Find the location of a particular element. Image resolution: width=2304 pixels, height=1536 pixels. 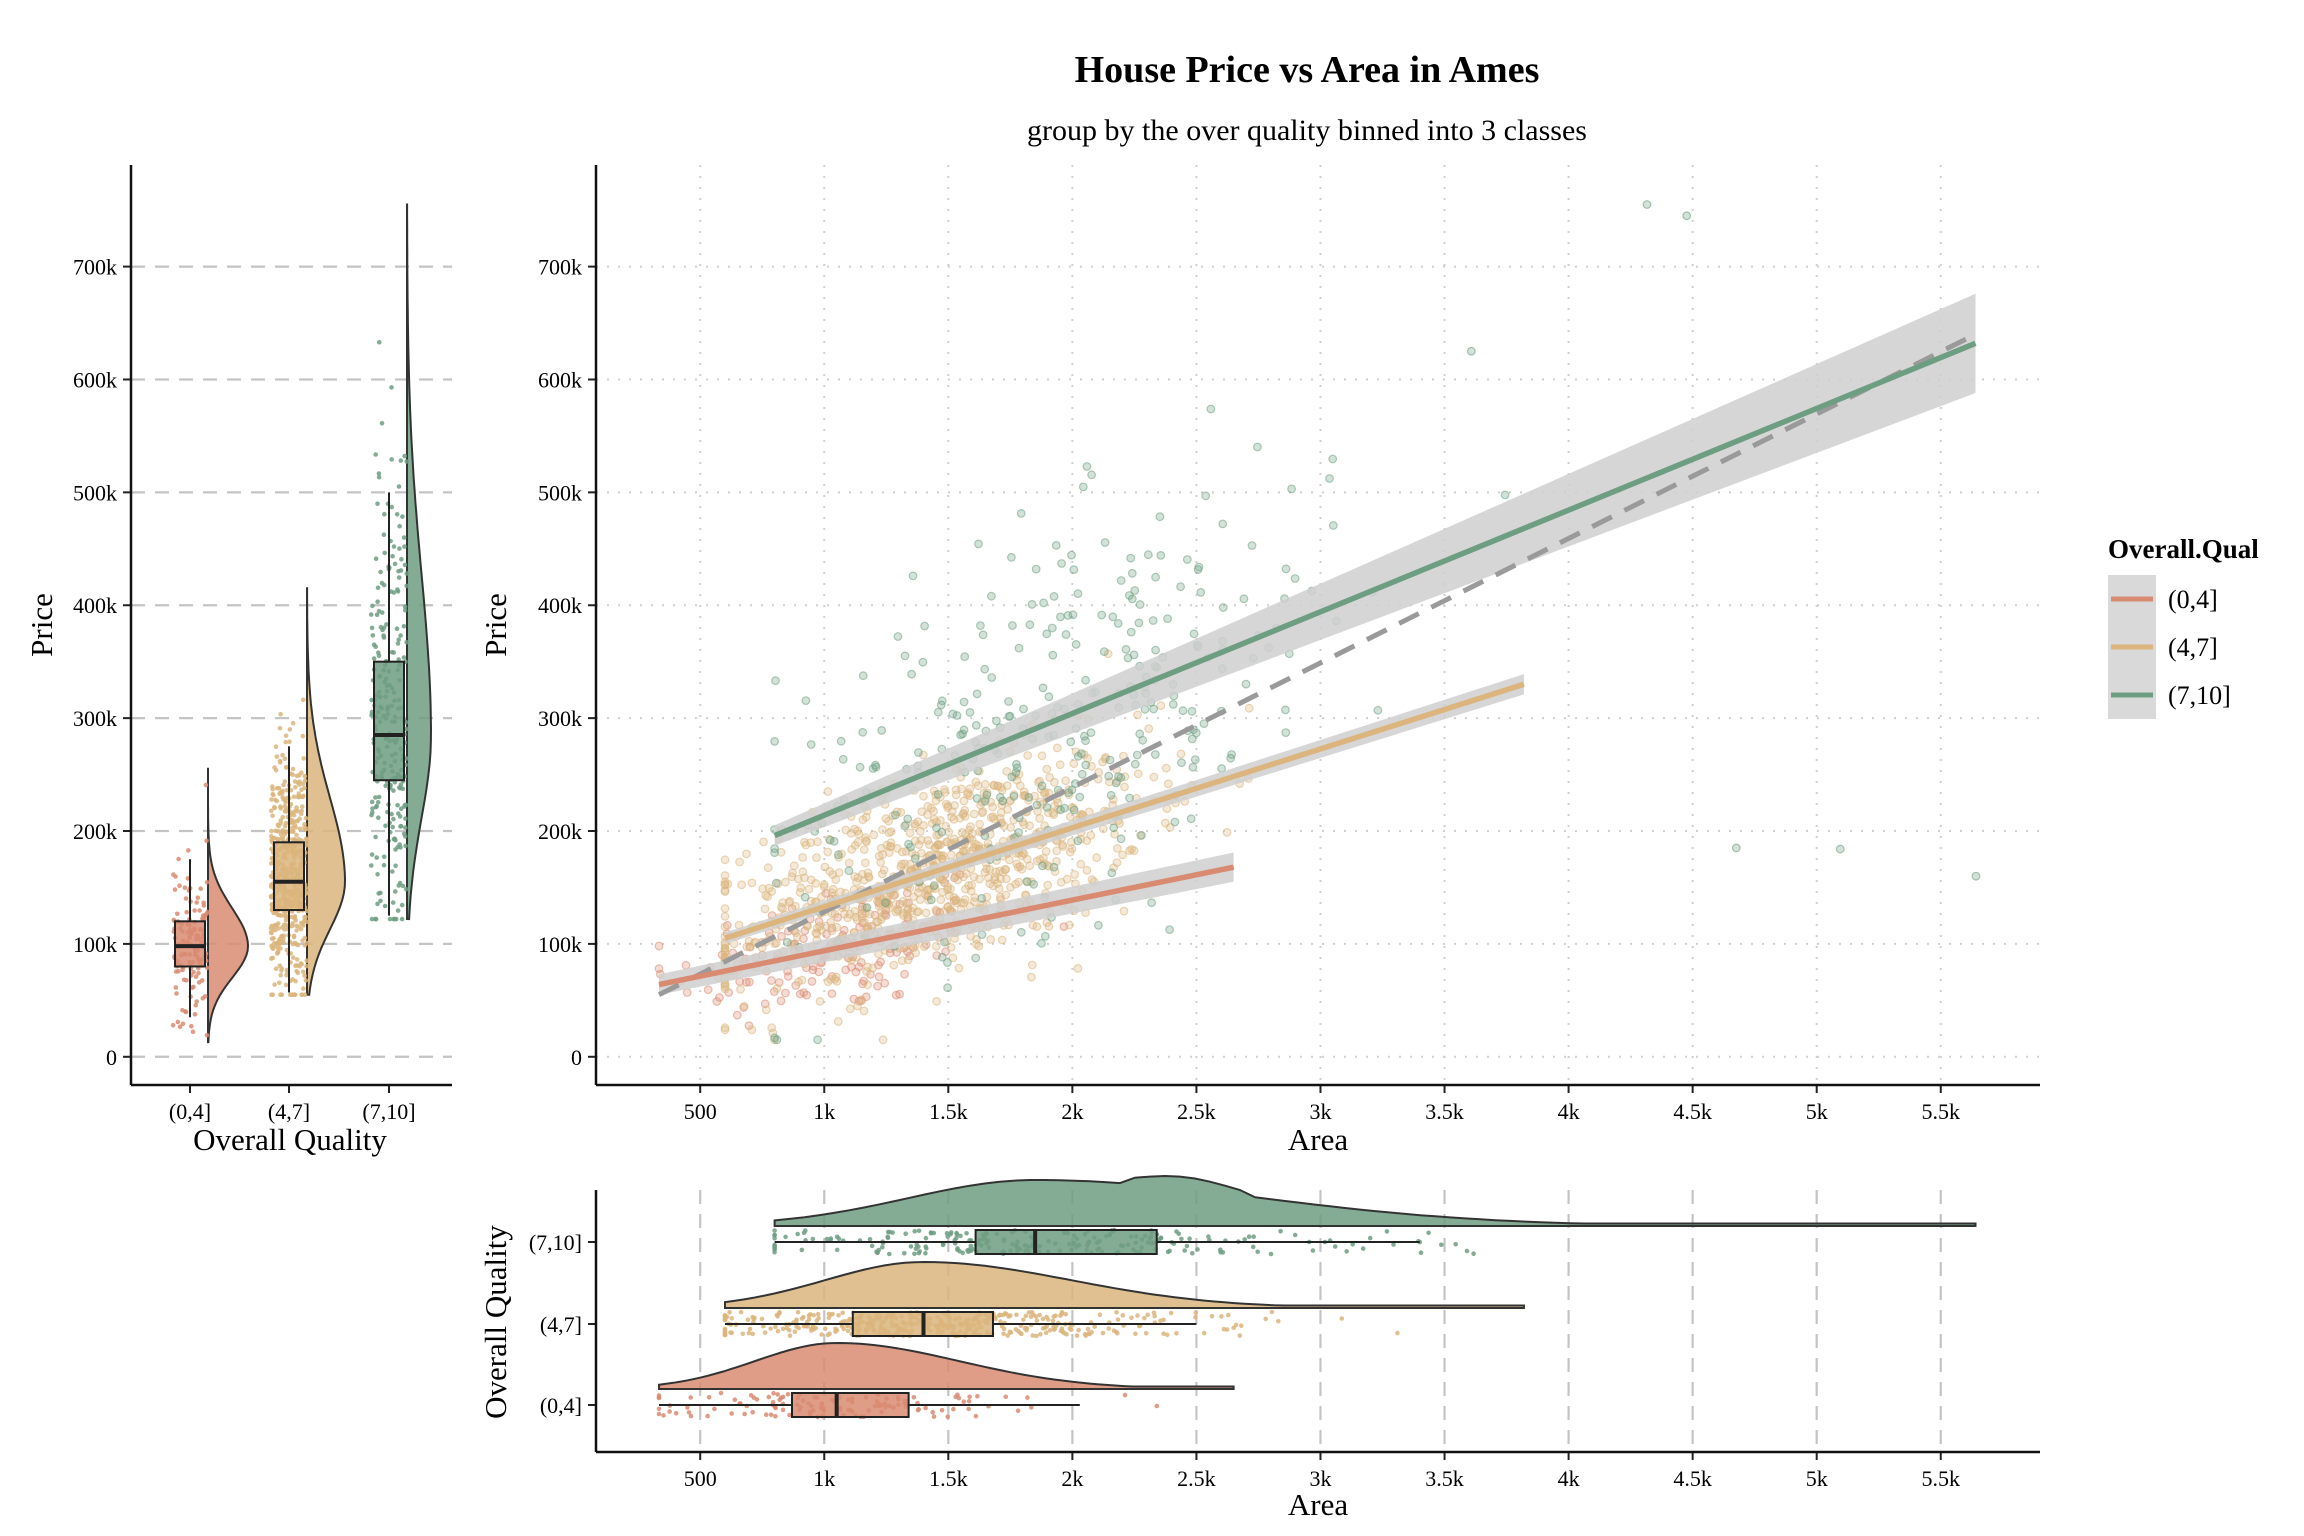

main-y-tick-label: 100k is located at coordinates (560, 944).